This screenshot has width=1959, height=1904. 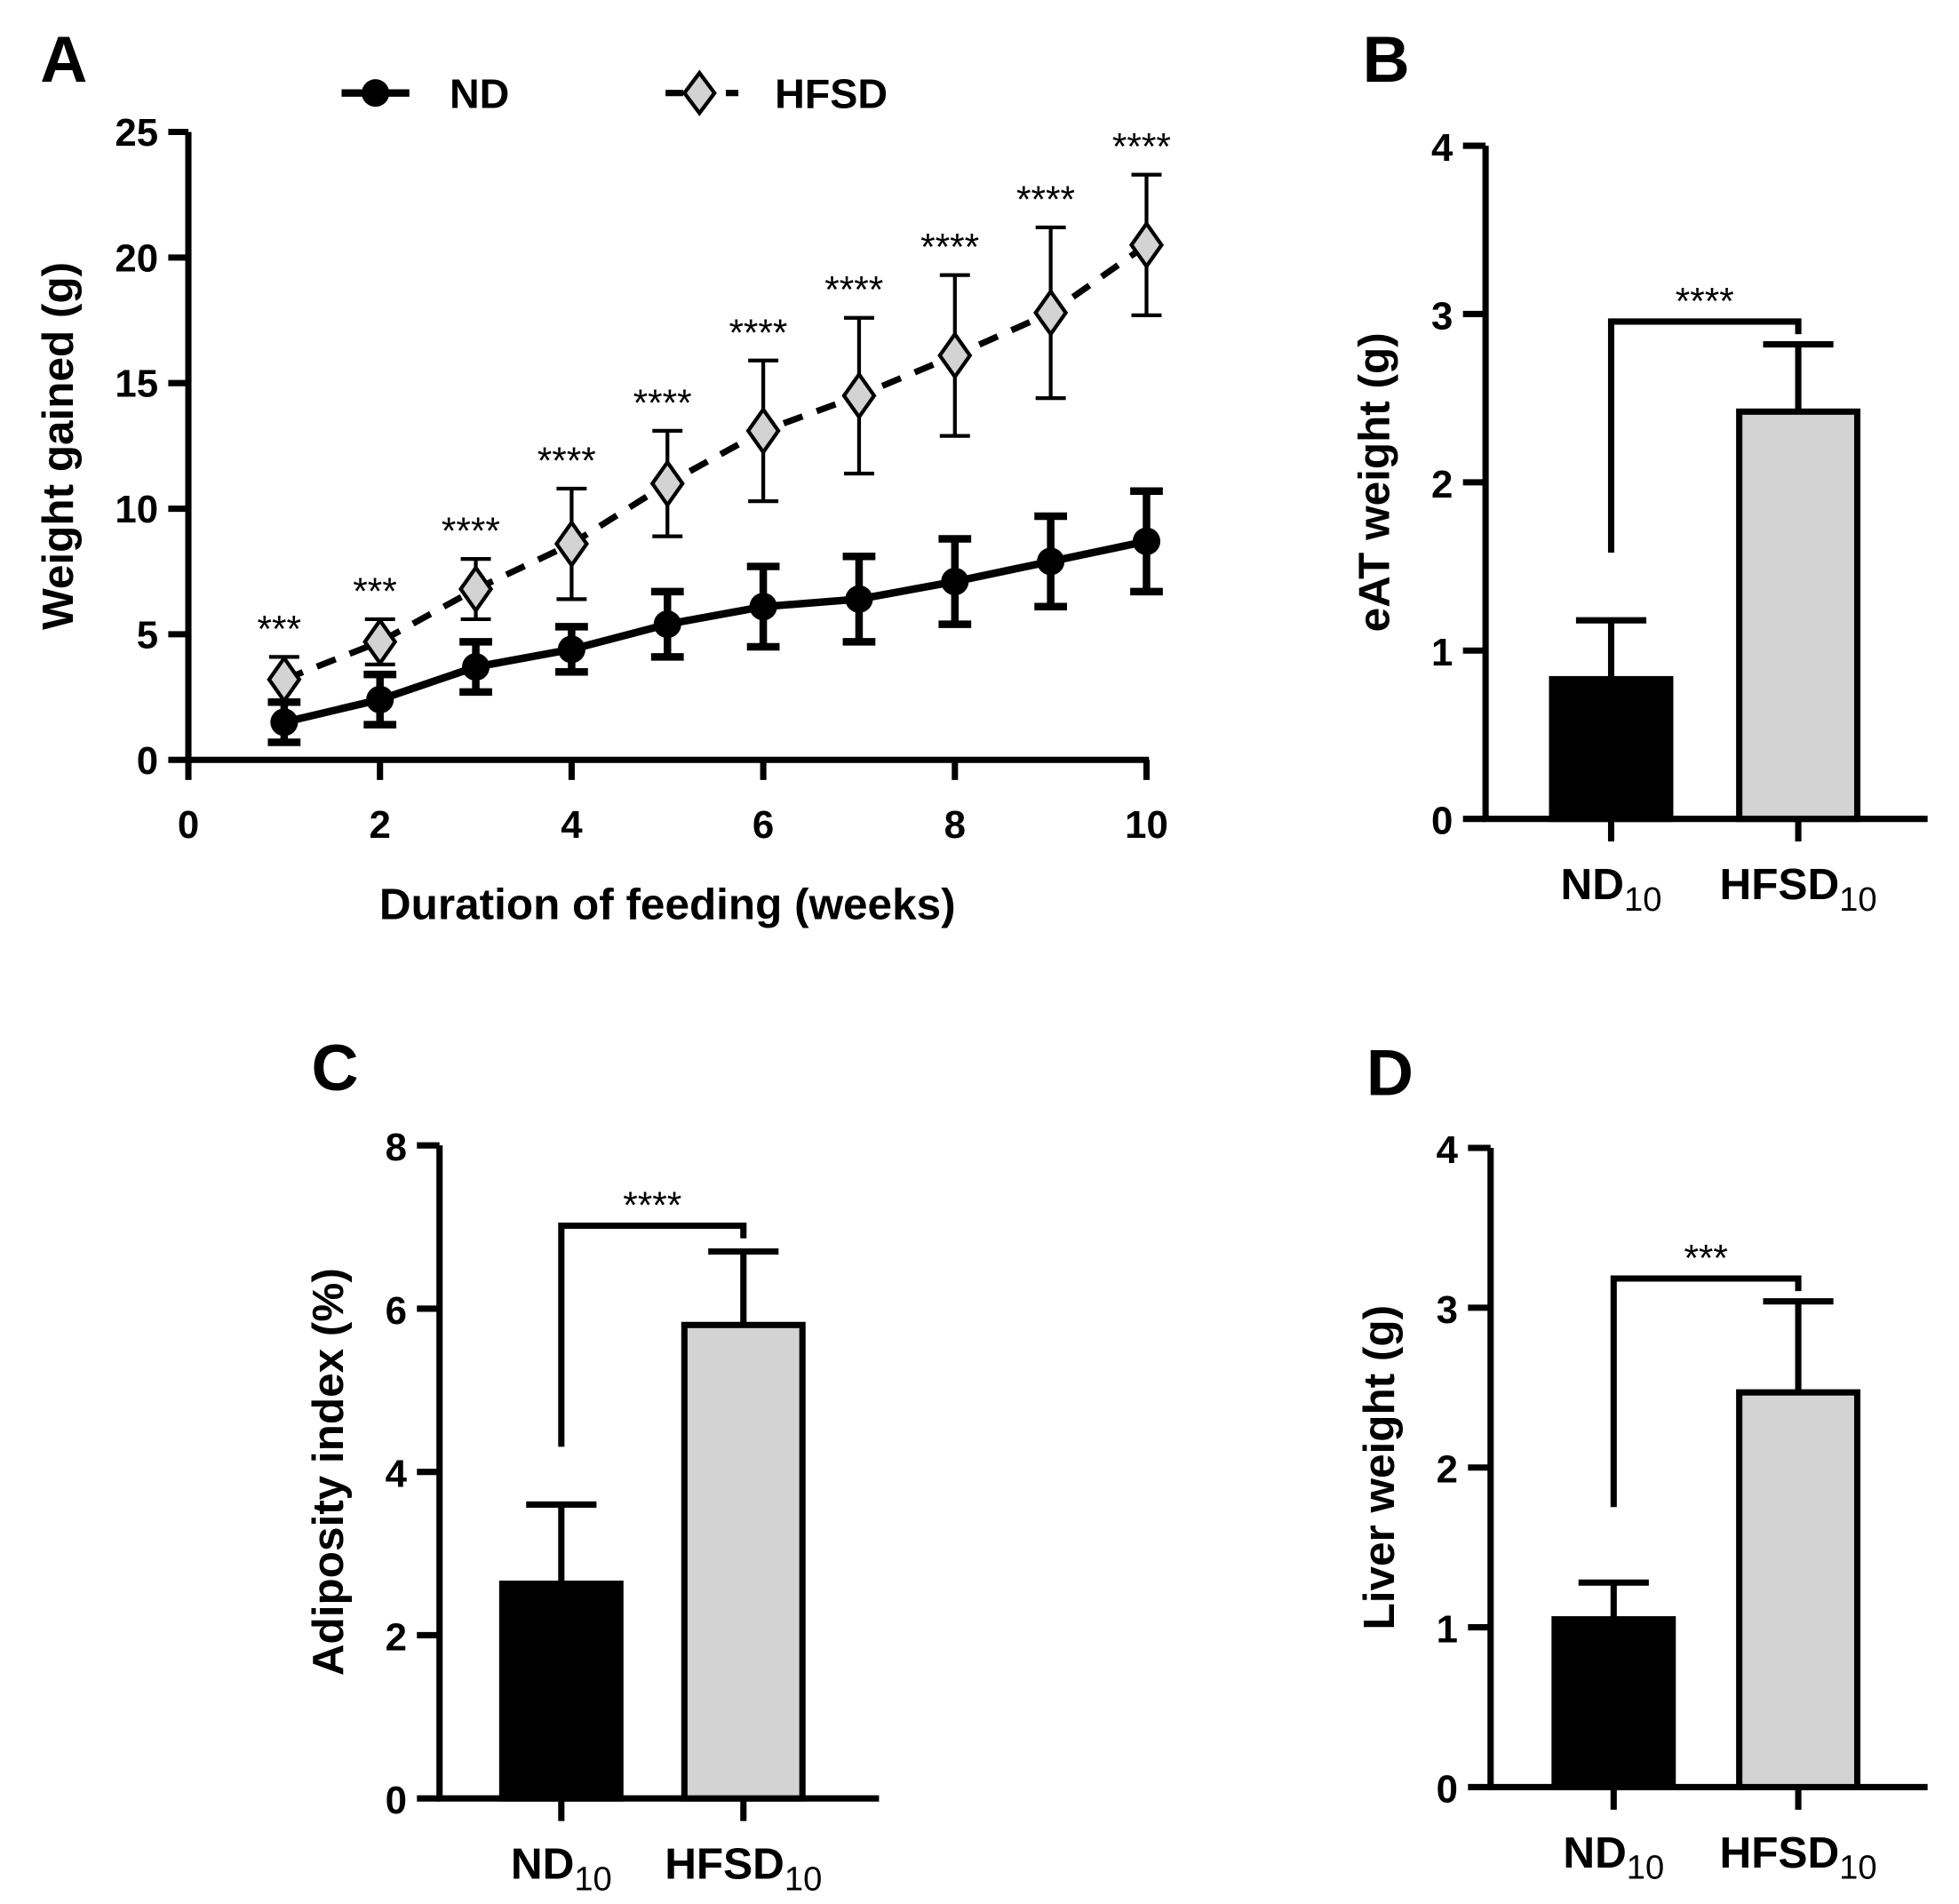 I want to click on y-tick-label: 5, so click(x=147, y=635).